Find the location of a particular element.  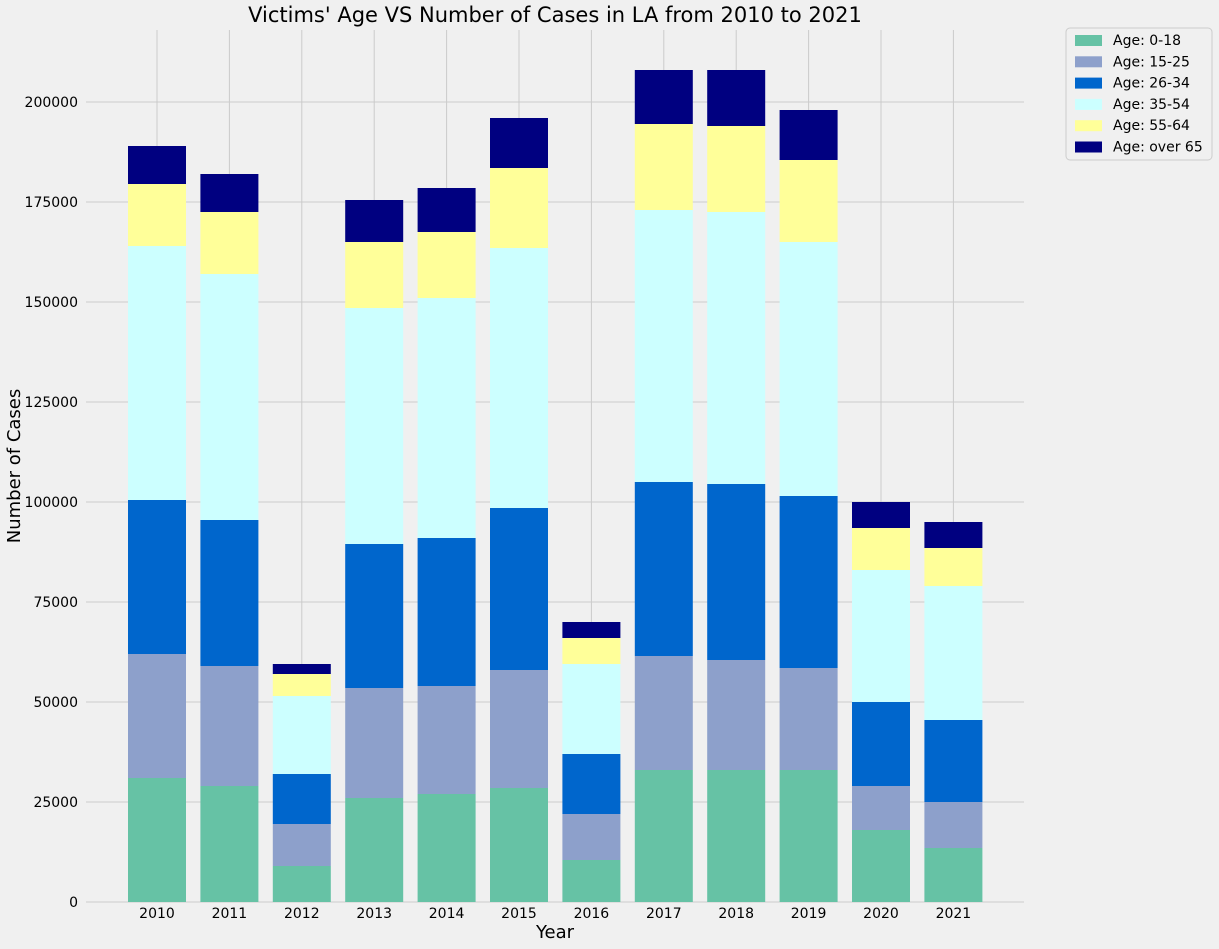

x-axis-label: Year is located at coordinates (555, 932).